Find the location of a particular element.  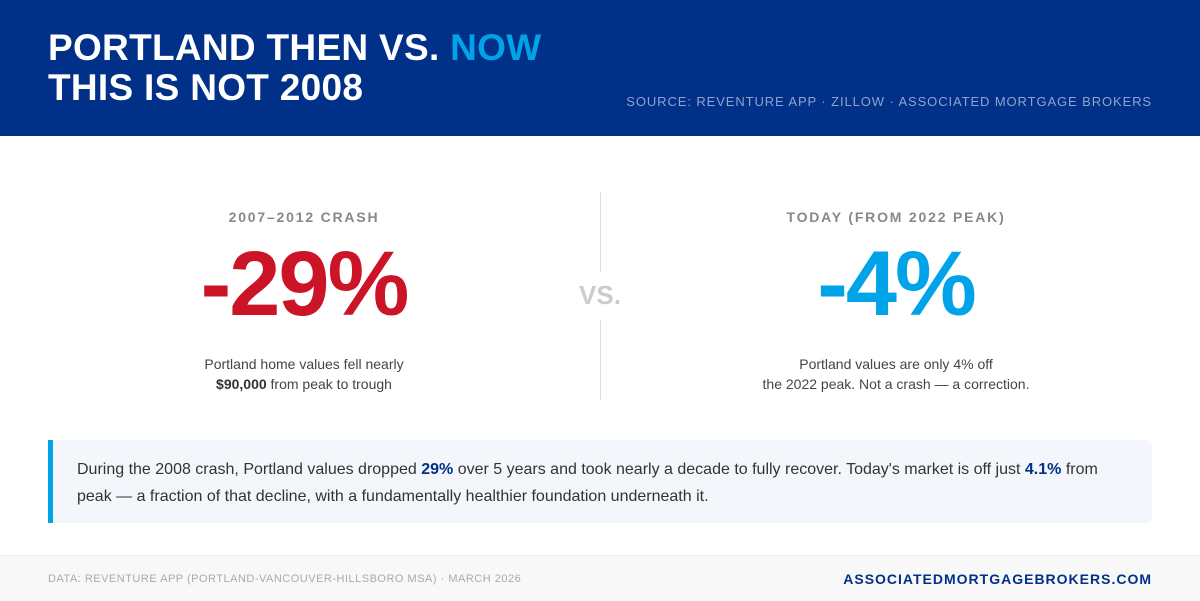

page-title: PORTLAND THEN VS. NOW THIS IS NOT 2008 is located at coordinates (294, 68).